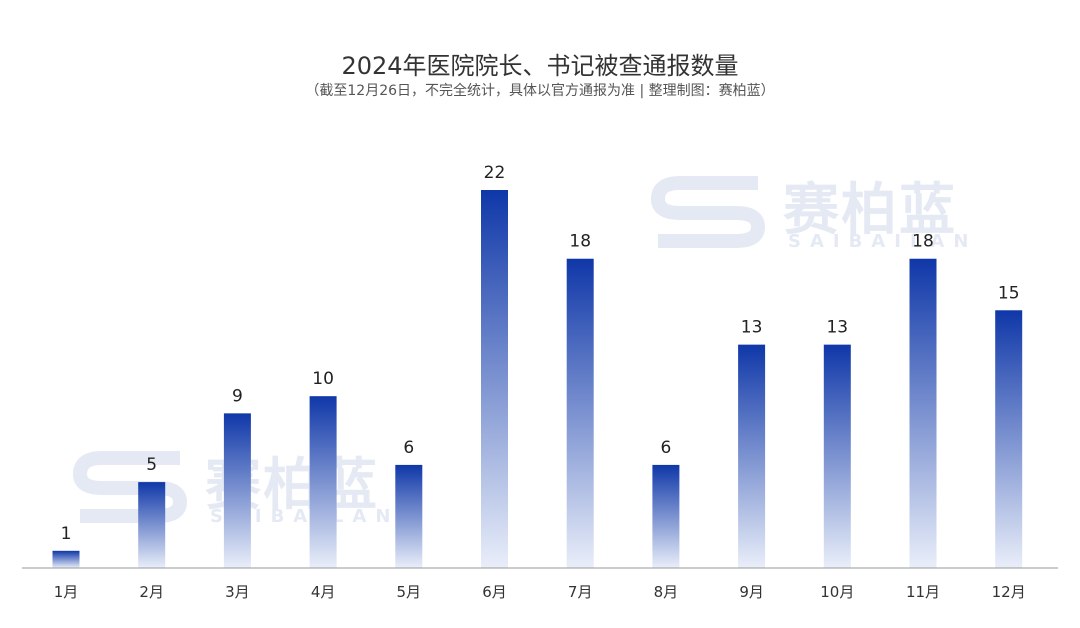 The width and height of the screenshot is (1080, 628). I want to click on x-tick-label-4: 4月, so click(323, 592).